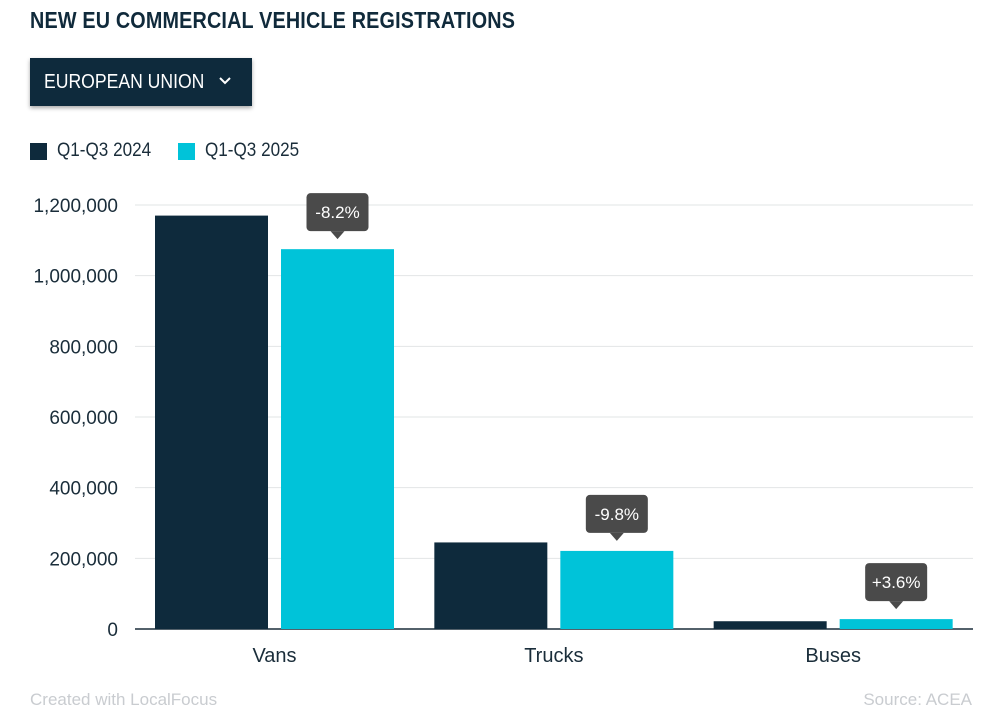  What do you see at coordinates (83, 559) in the screenshot?
I see `y-tick-label: 200,000` at bounding box center [83, 559].